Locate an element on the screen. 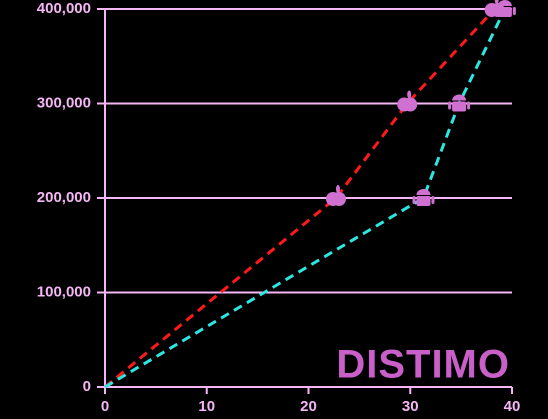 Image resolution: width=548 pixels, height=419 pixels. watermark: DISTIMO is located at coordinates (423, 365).